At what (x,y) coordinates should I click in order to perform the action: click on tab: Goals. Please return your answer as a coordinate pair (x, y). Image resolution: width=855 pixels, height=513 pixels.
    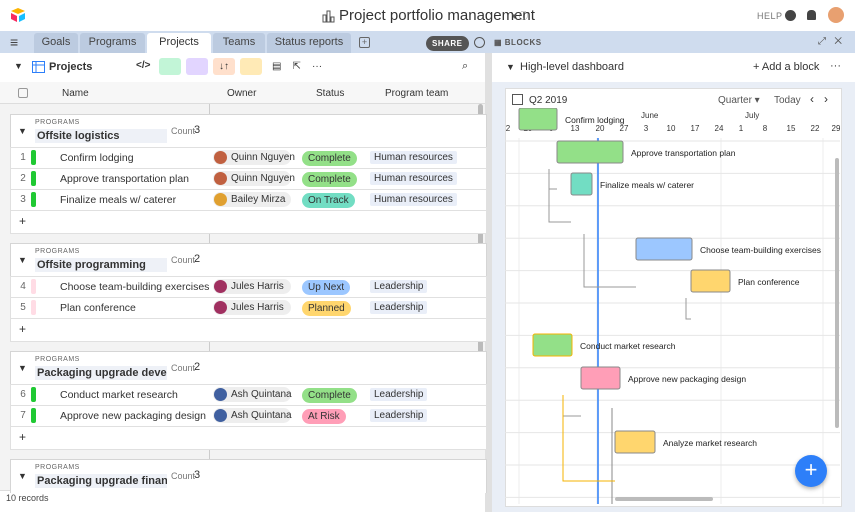
    Looking at the image, I should click on (56, 43).